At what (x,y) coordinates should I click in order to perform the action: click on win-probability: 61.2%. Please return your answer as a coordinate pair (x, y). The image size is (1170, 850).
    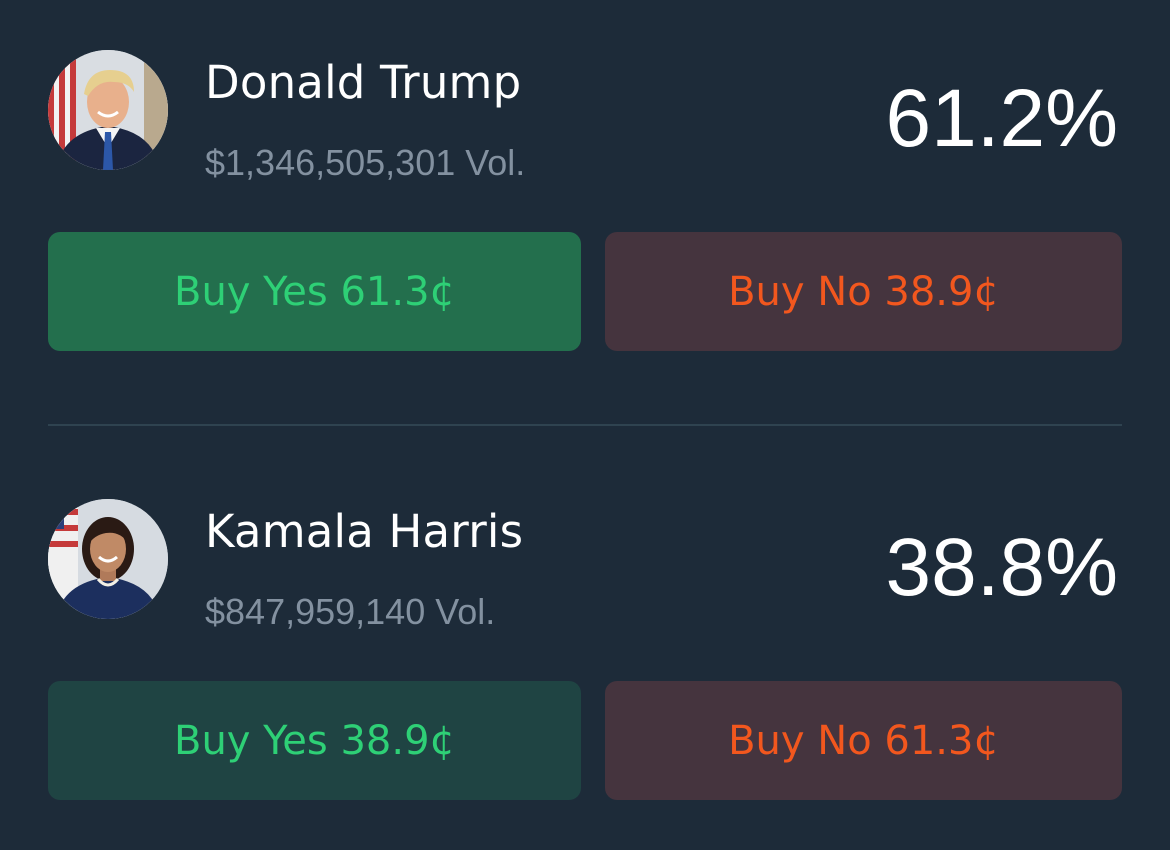
    Looking at the image, I should click on (1001, 118).